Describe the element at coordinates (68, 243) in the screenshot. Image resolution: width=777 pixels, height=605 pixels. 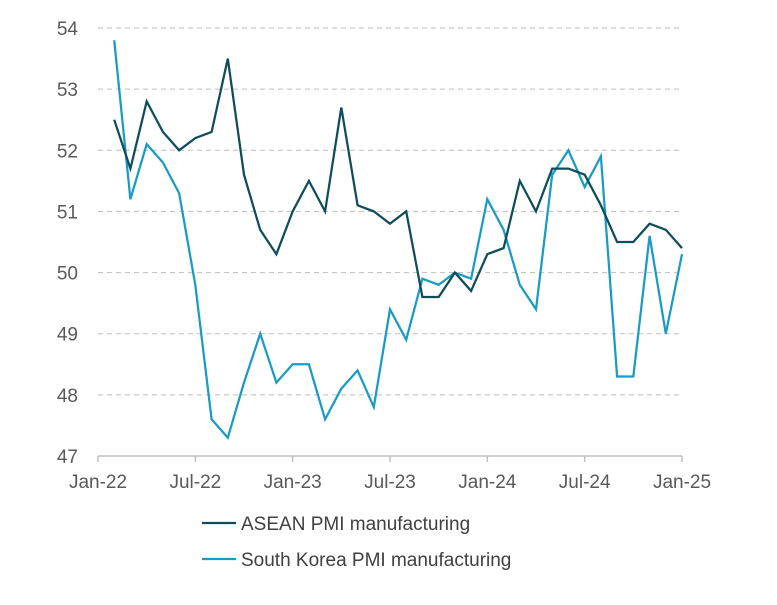
I see `y-axis-ticks: 47 48 49 50 51 52 53 54` at that location.